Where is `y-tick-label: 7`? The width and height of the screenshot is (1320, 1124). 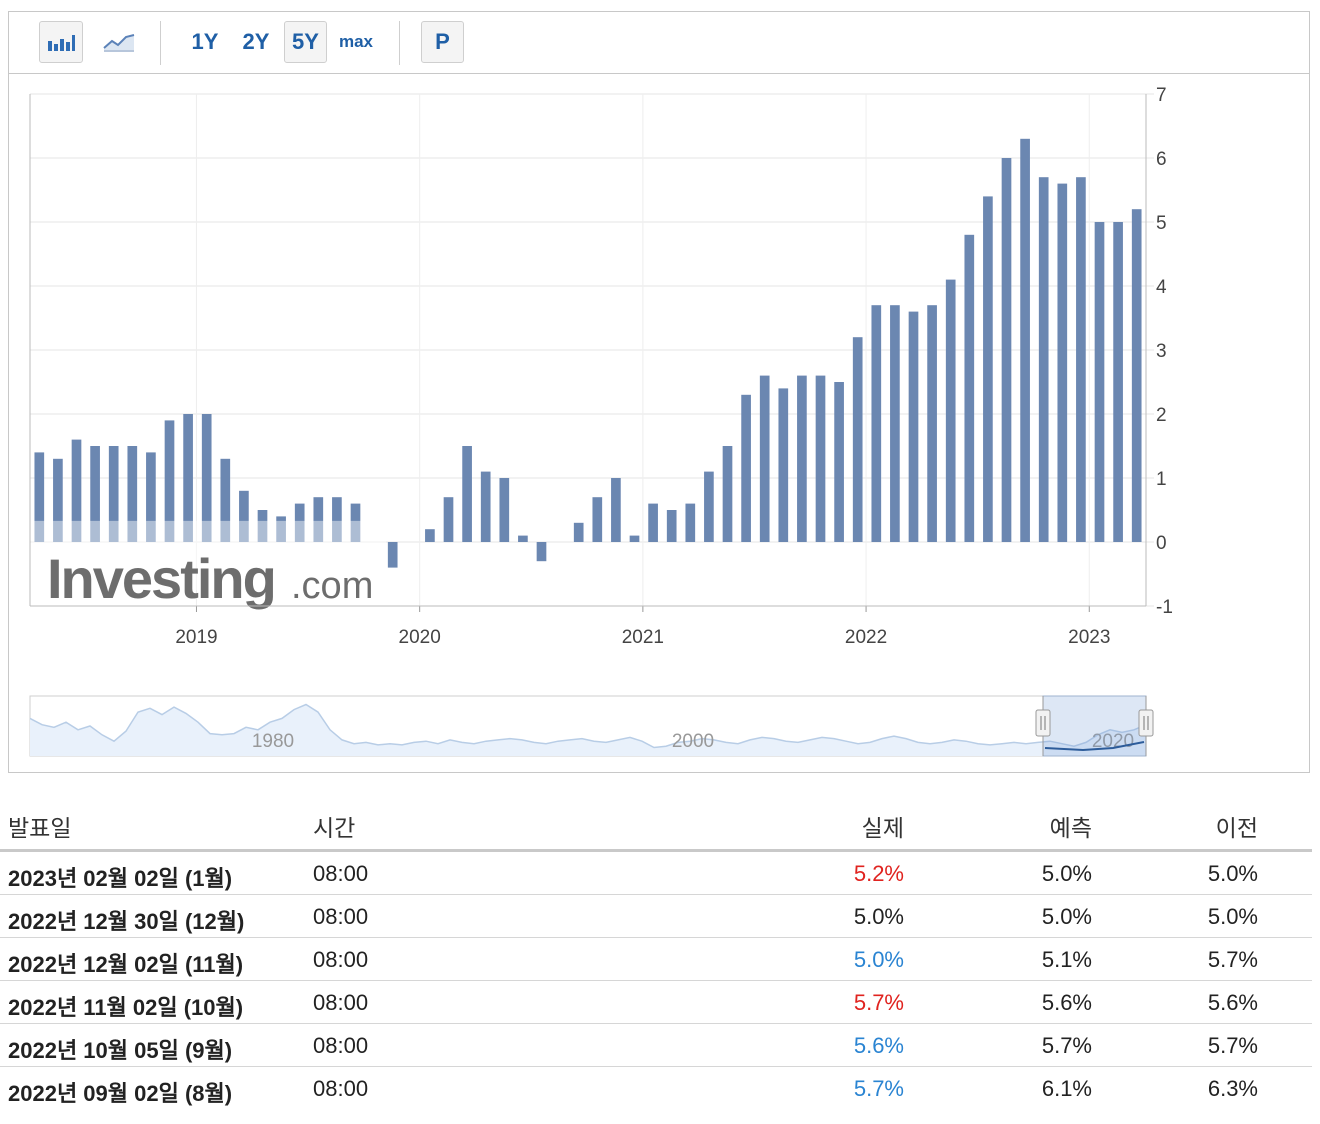
y-tick-label: 7 is located at coordinates (1161, 95).